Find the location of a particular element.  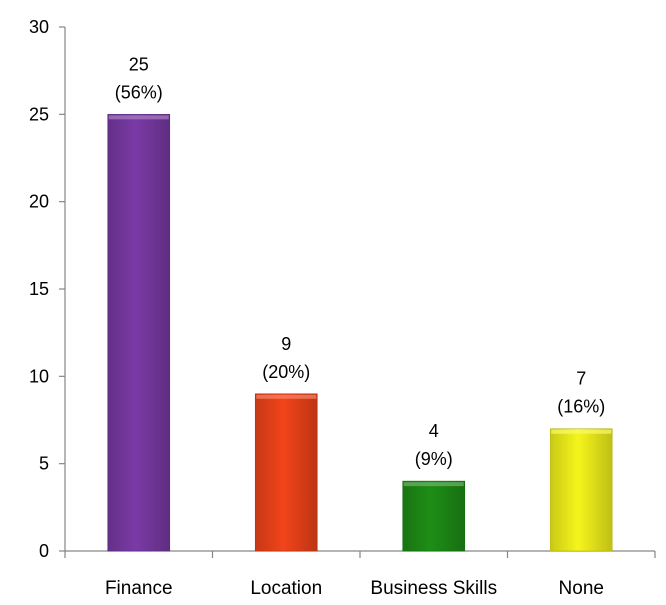

bar-business-skills is located at coordinates (434, 516).